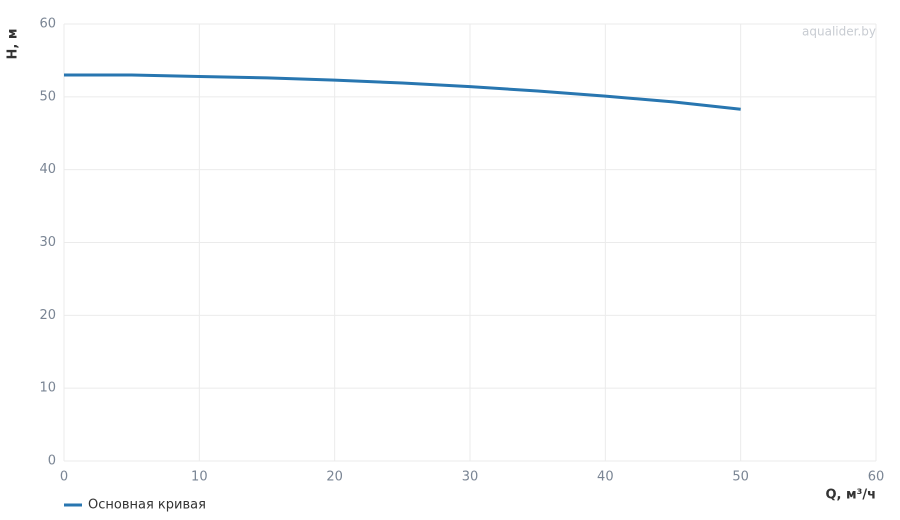 The width and height of the screenshot is (900, 520). I want to click on y-tick-label: 50, so click(47, 96).